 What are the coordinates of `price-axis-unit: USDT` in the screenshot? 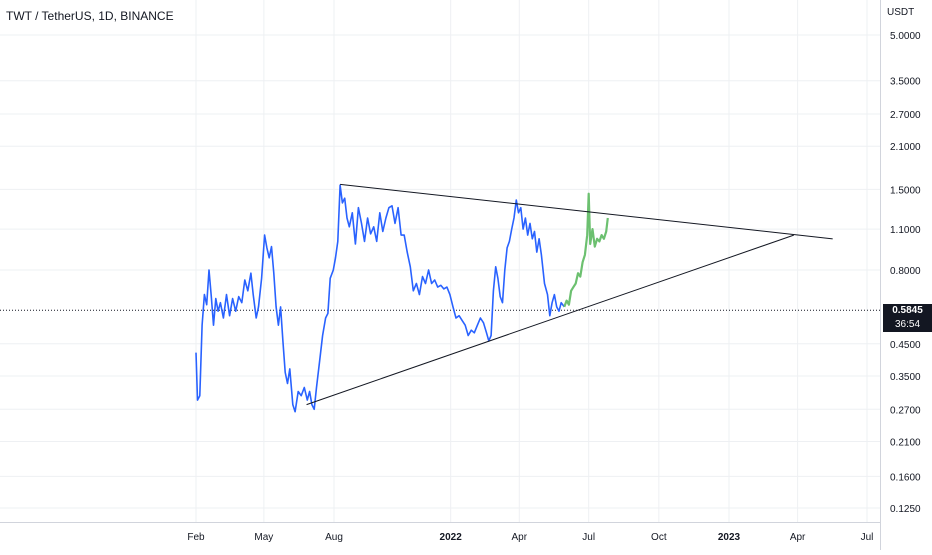 It's located at (900, 12).